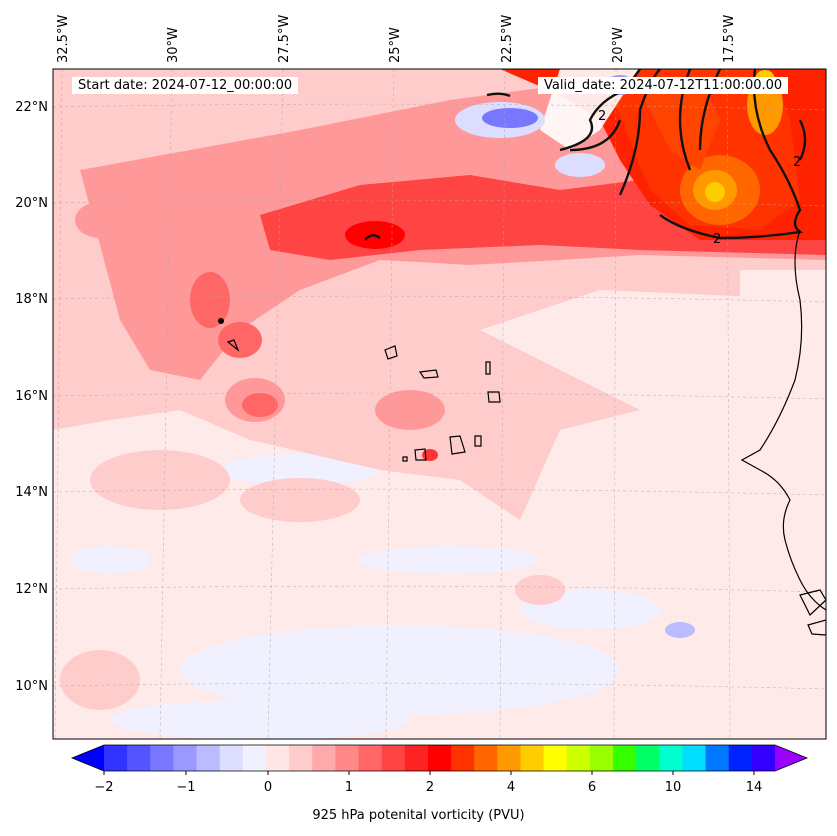 This screenshot has width=837, height=836. I want to click on lat-label-16n: 16°N, so click(31, 396).